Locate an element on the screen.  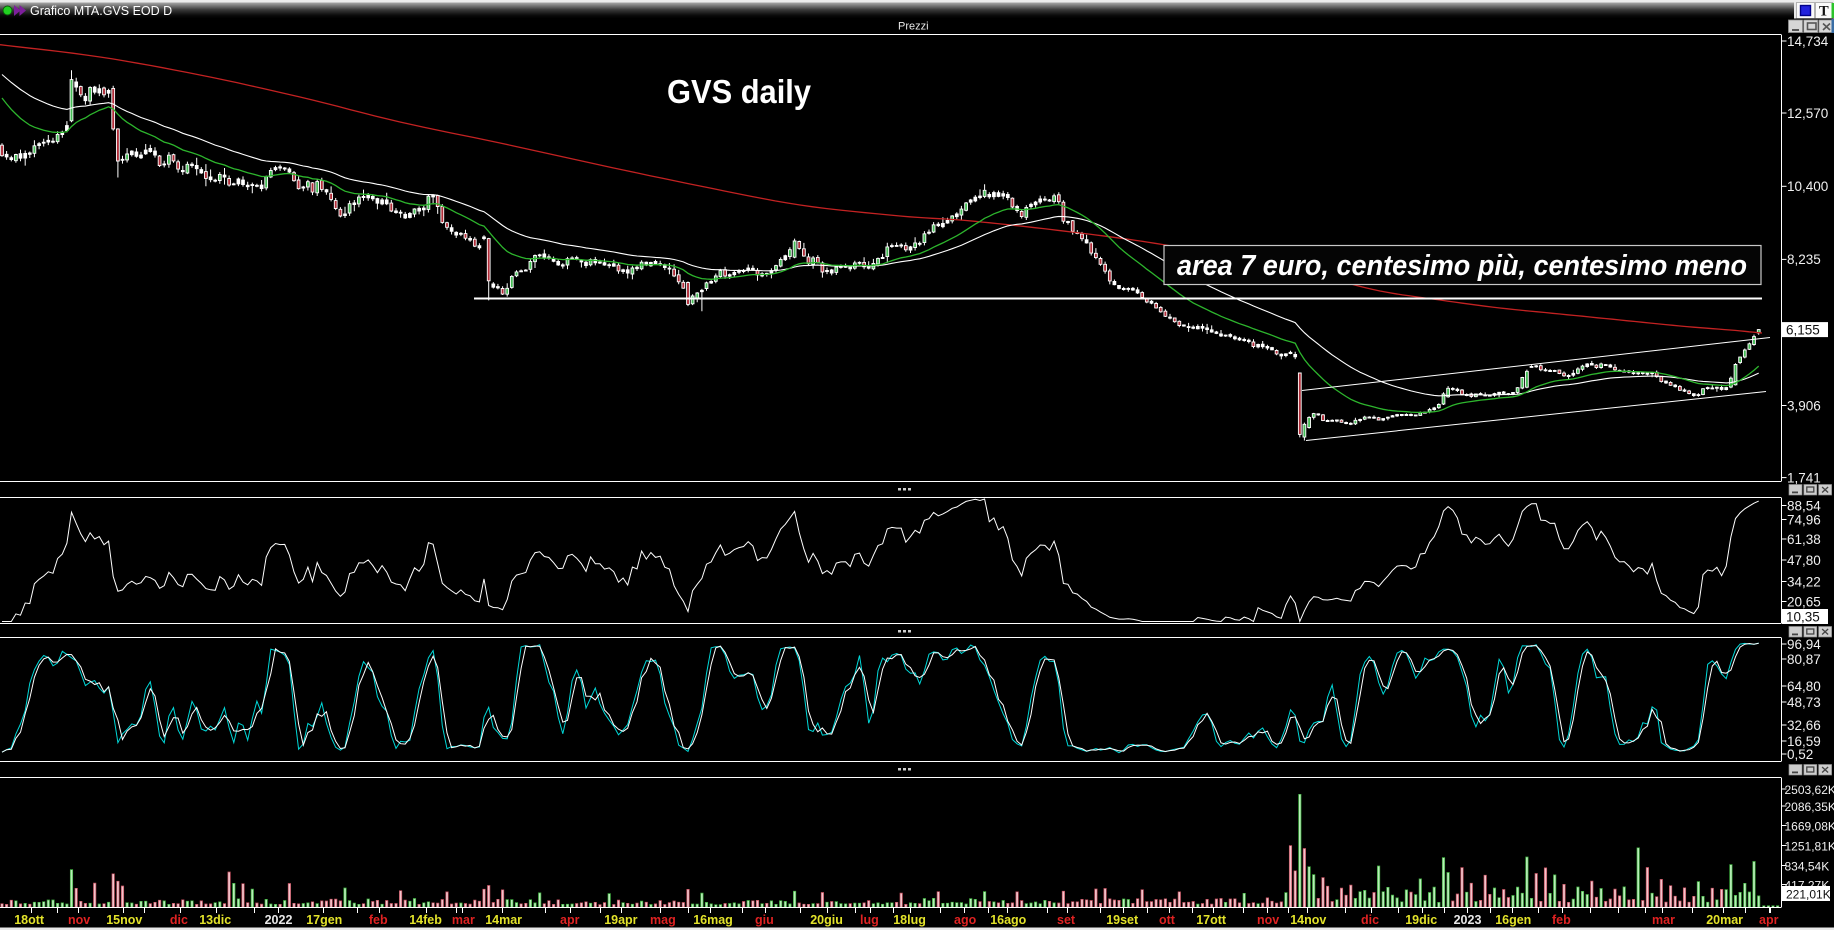
svg-text: Prezzi is located at coordinates (913, 27).